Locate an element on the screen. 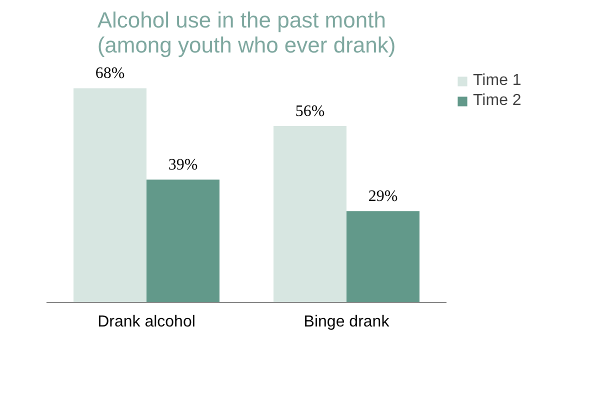 This screenshot has height=415, width=602. data-label: 68% is located at coordinates (110, 73).